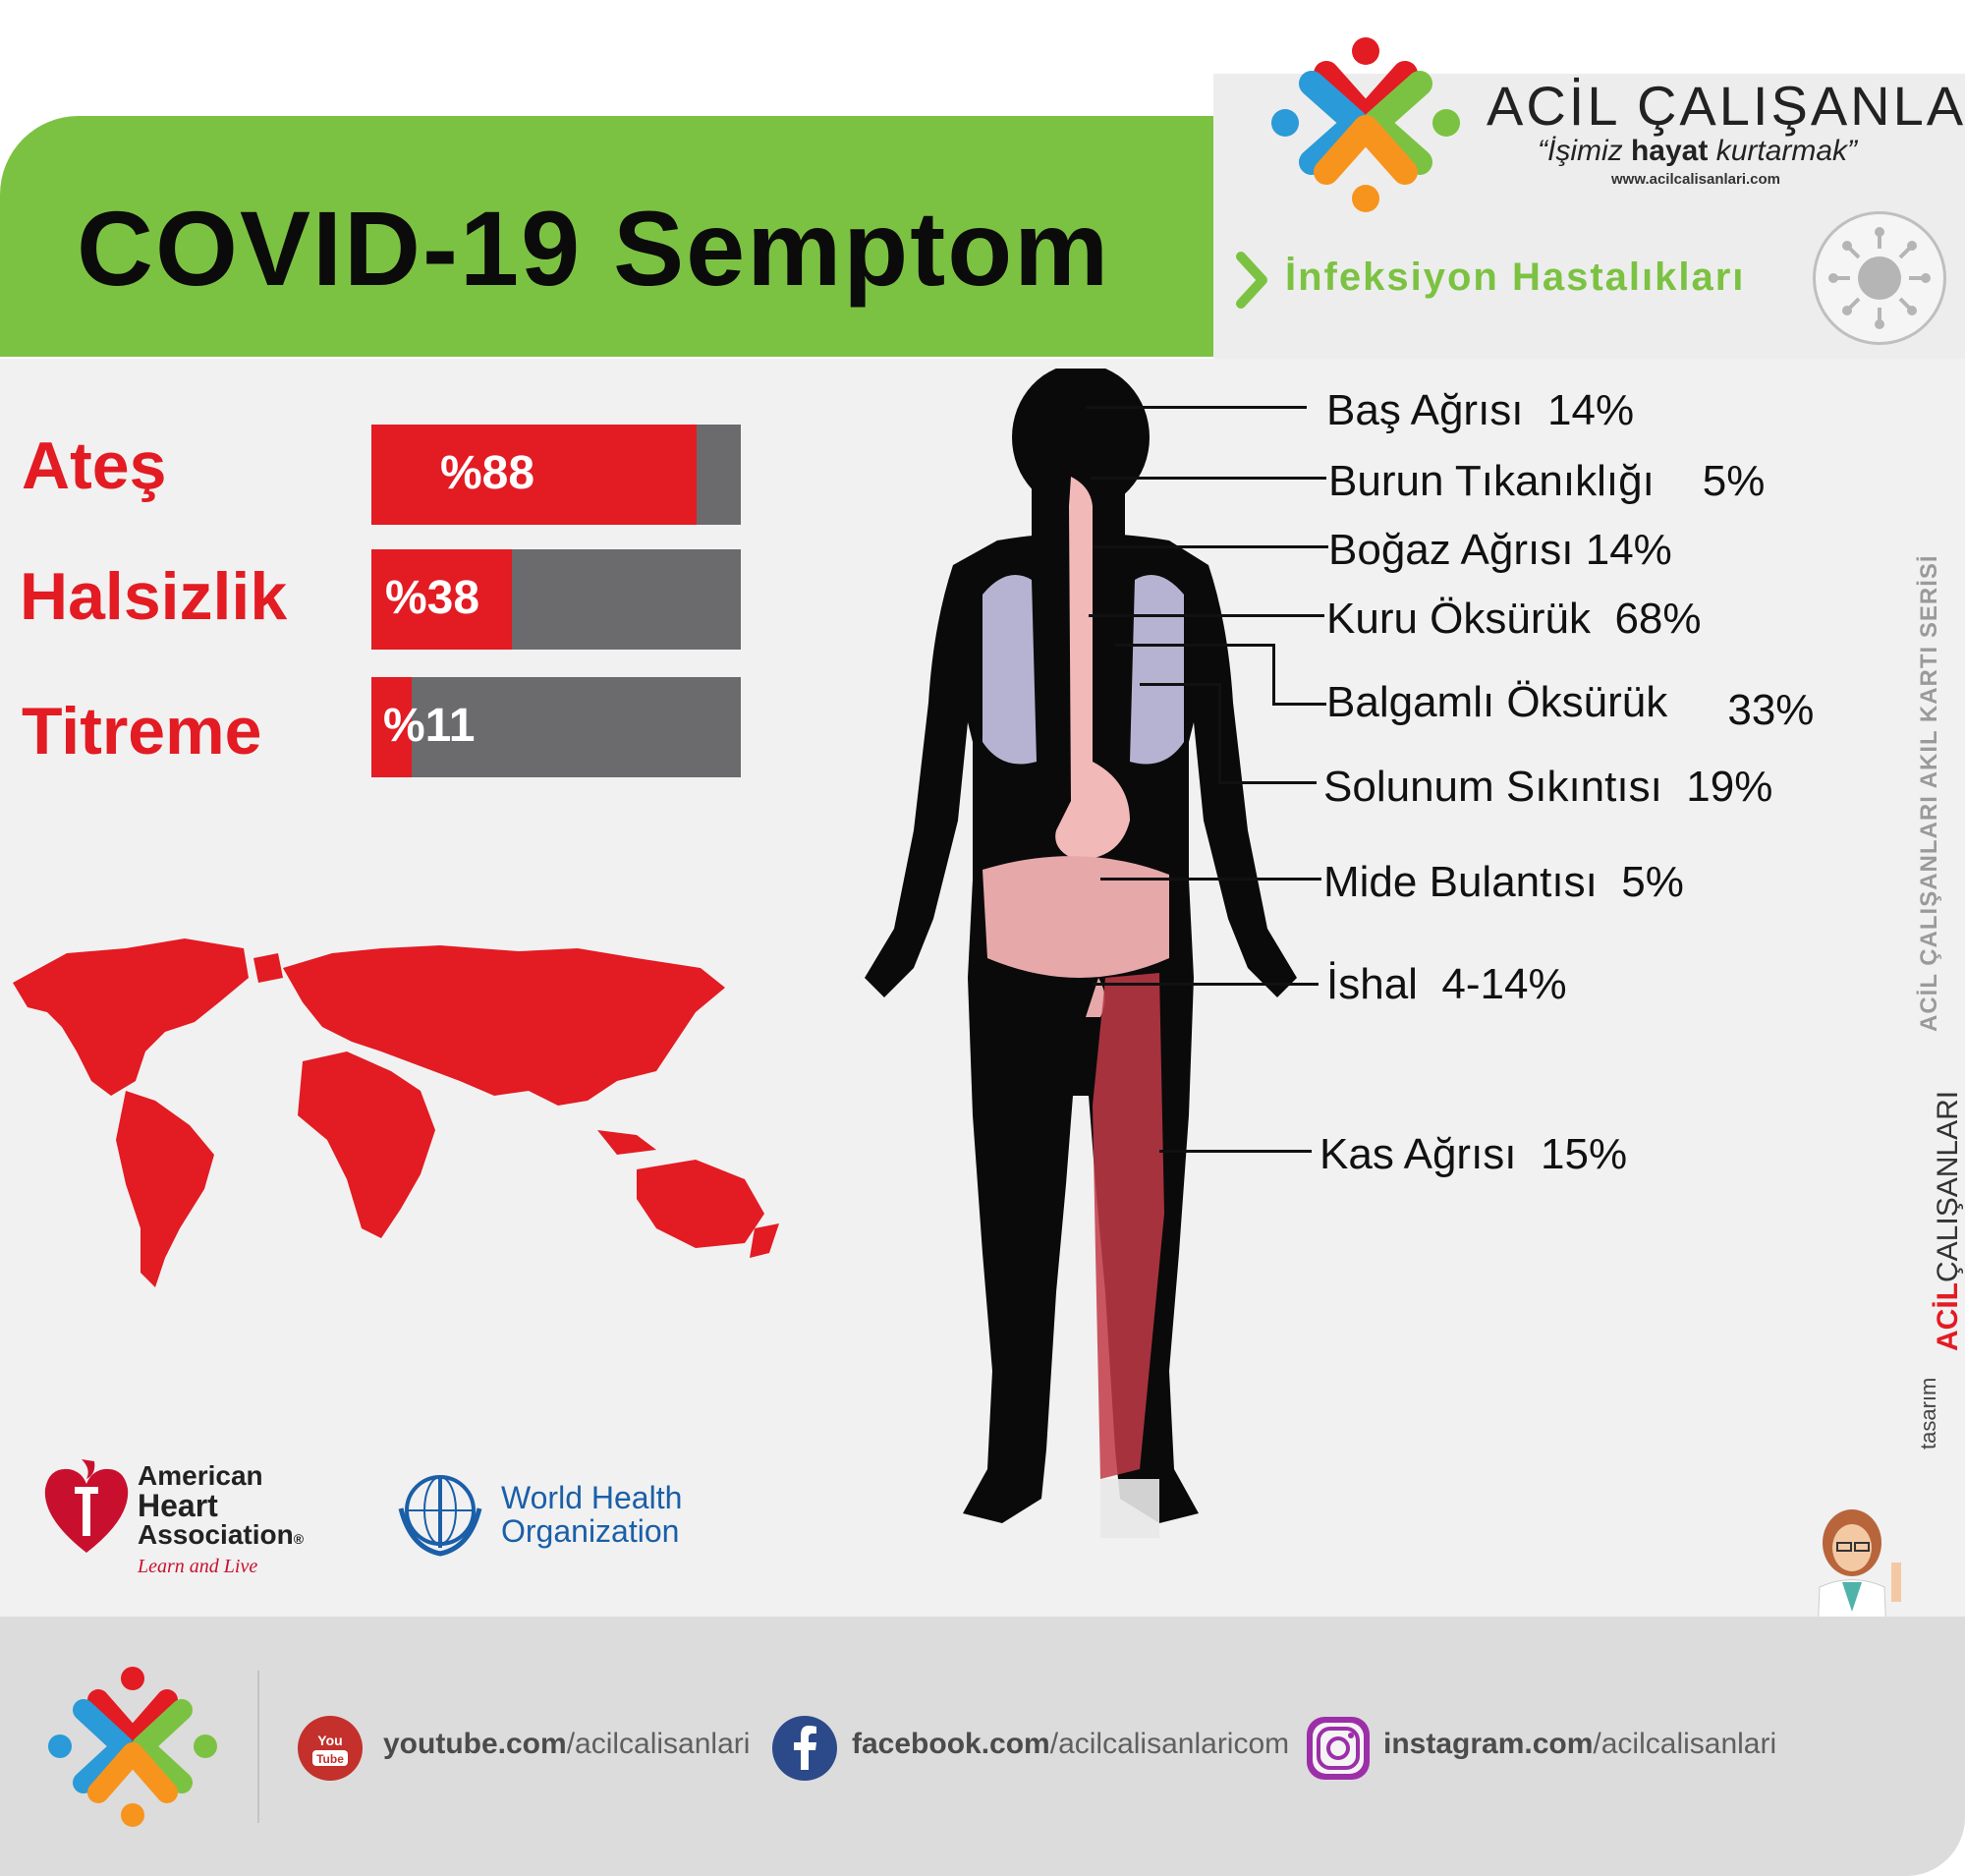 The height and width of the screenshot is (1876, 1965). I want to click on leader-line-nausea, so click(1210, 879).